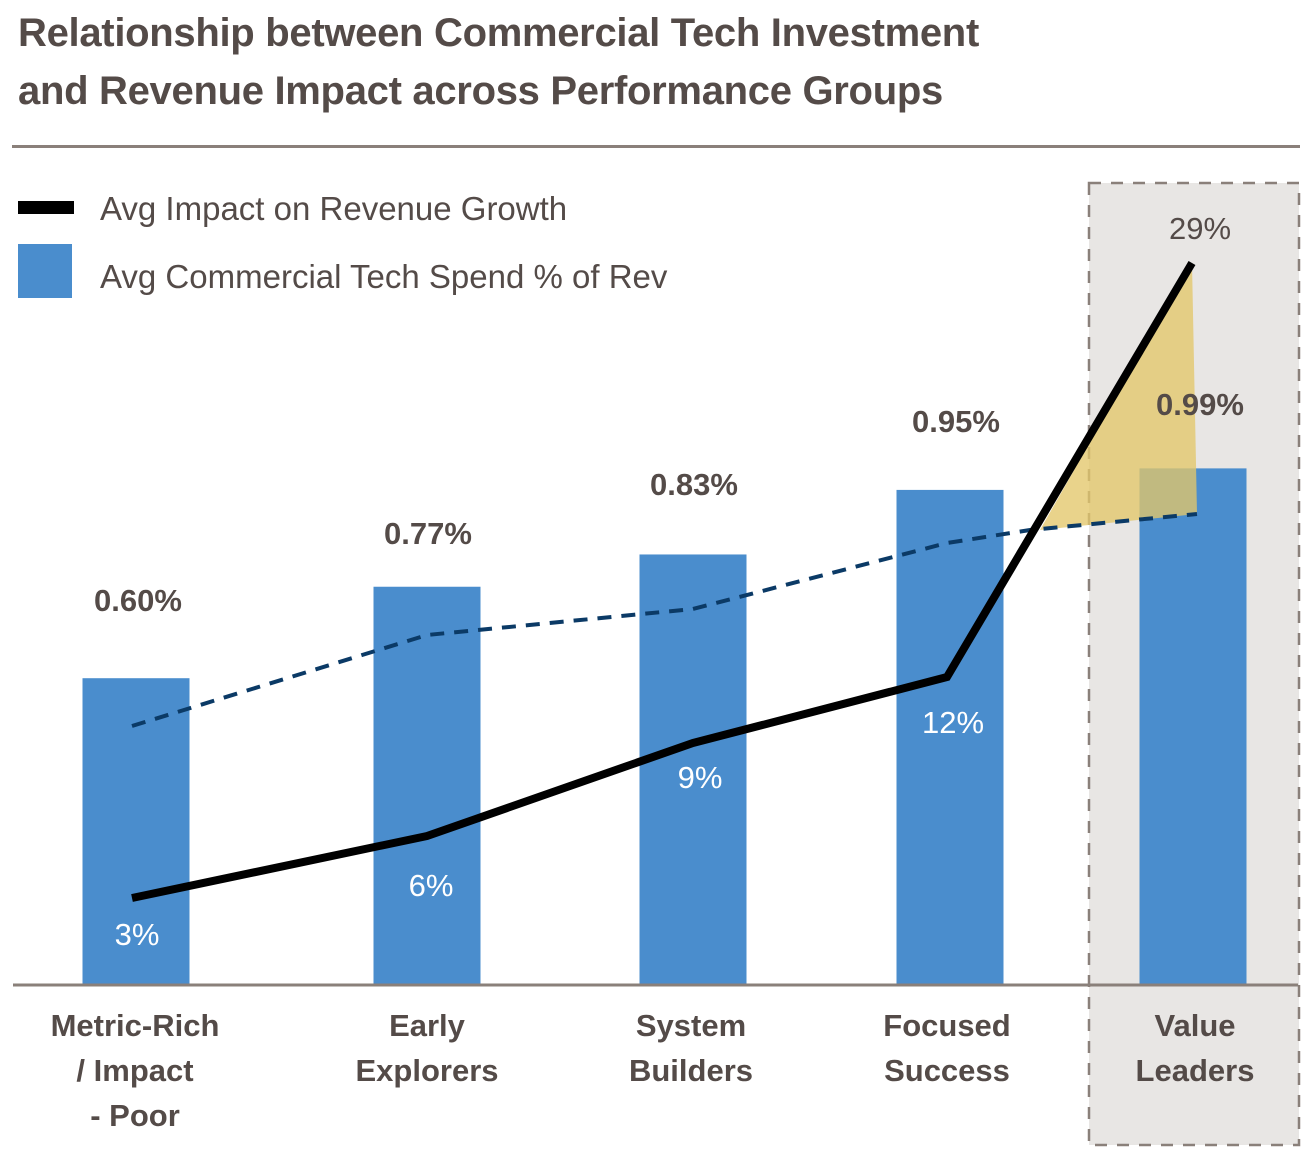 The width and height of the screenshot is (1312, 1160). I want to click on line-value-label-4: 29%, so click(1200, 228).